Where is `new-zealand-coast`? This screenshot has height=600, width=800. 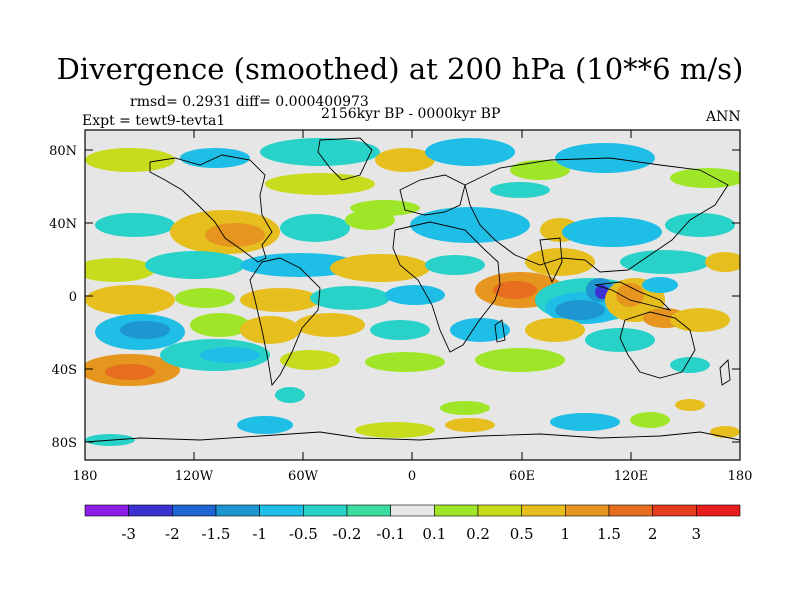
new-zealand-coast is located at coordinates (725, 372).